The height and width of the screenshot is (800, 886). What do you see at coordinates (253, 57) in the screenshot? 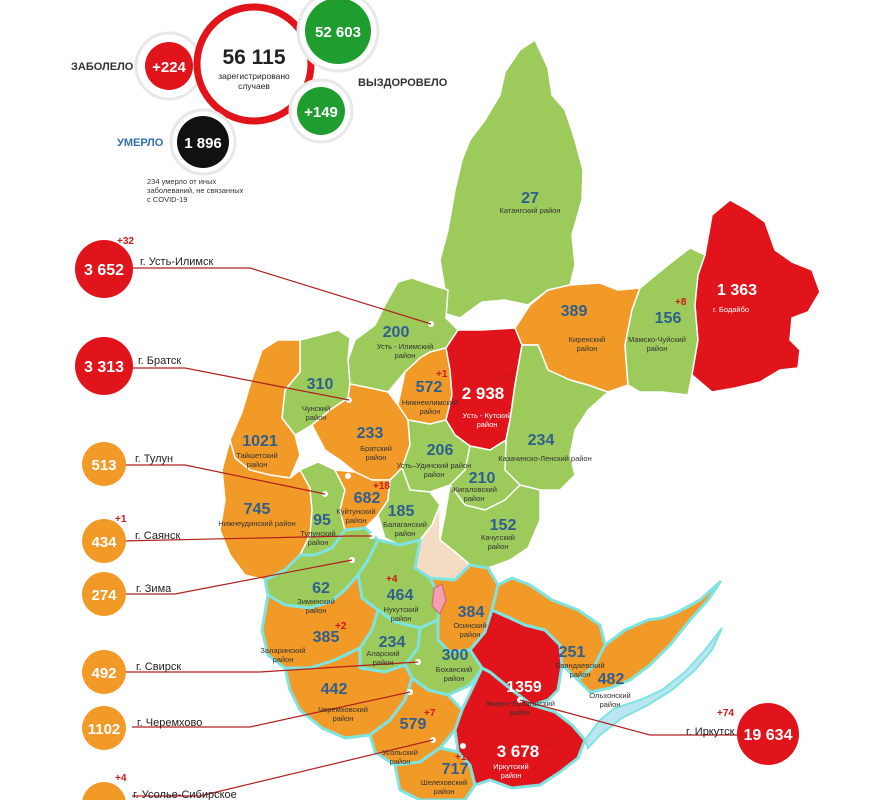
I see `registered-value: 56 115` at bounding box center [253, 57].